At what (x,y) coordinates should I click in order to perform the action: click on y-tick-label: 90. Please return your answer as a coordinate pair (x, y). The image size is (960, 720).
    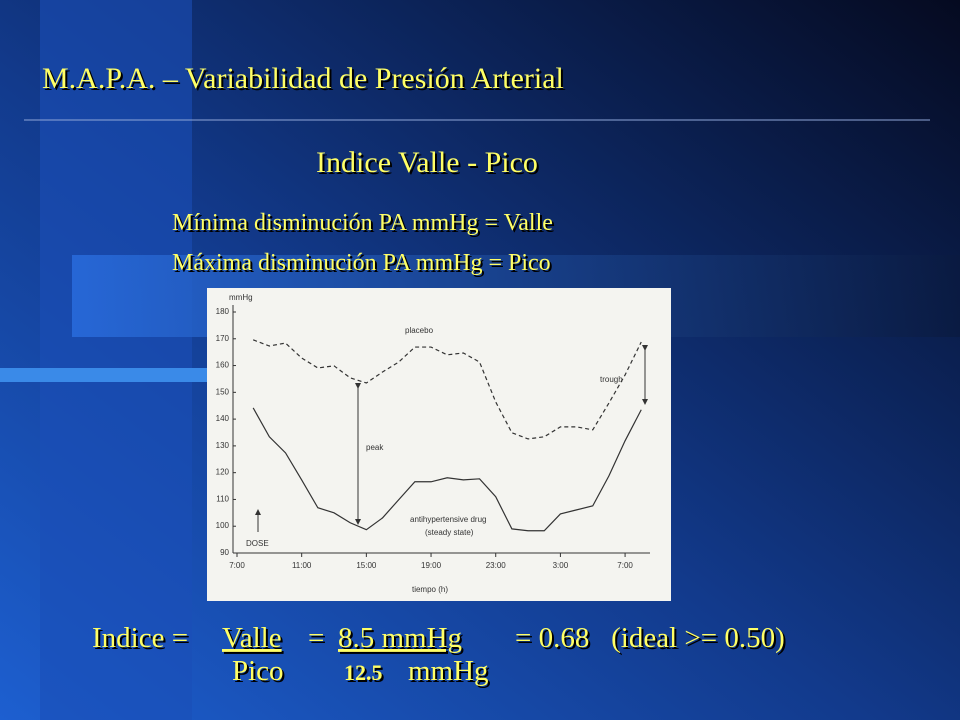
    Looking at the image, I should click on (224, 552).